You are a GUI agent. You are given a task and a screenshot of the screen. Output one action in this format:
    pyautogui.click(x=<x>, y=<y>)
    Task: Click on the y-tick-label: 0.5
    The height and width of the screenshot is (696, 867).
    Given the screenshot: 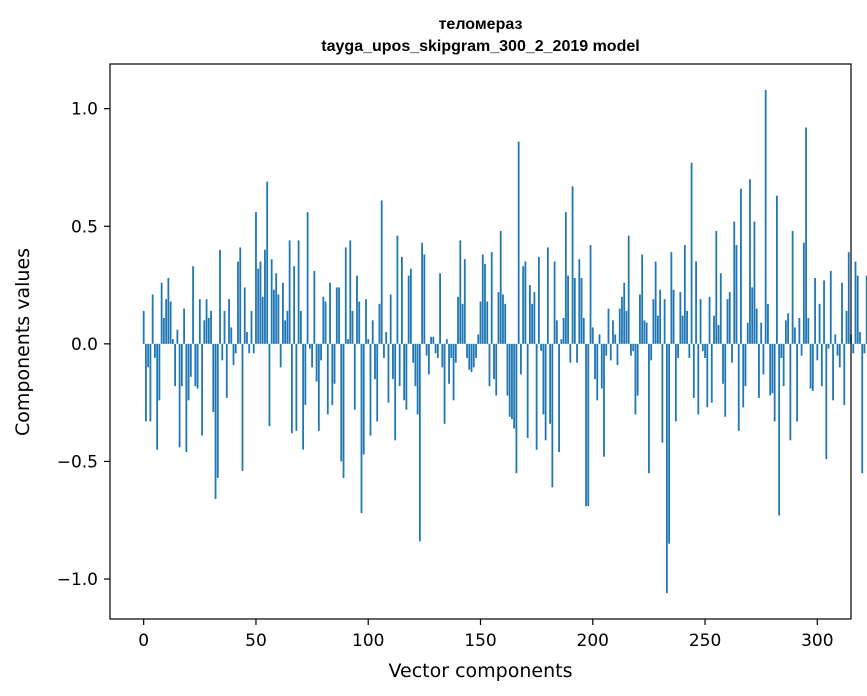 What is the action you would take?
    pyautogui.click(x=84, y=227)
    